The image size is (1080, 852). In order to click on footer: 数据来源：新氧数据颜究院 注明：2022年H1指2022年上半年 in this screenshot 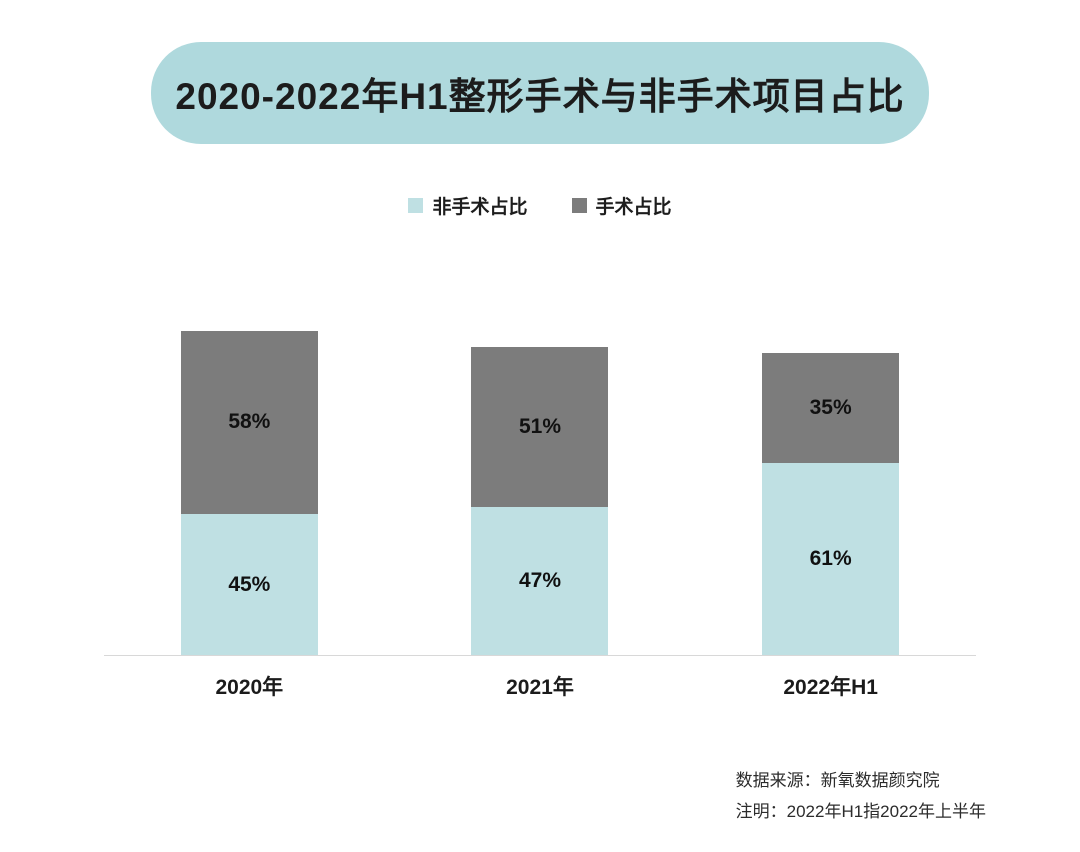, I will do `click(861, 796)`.